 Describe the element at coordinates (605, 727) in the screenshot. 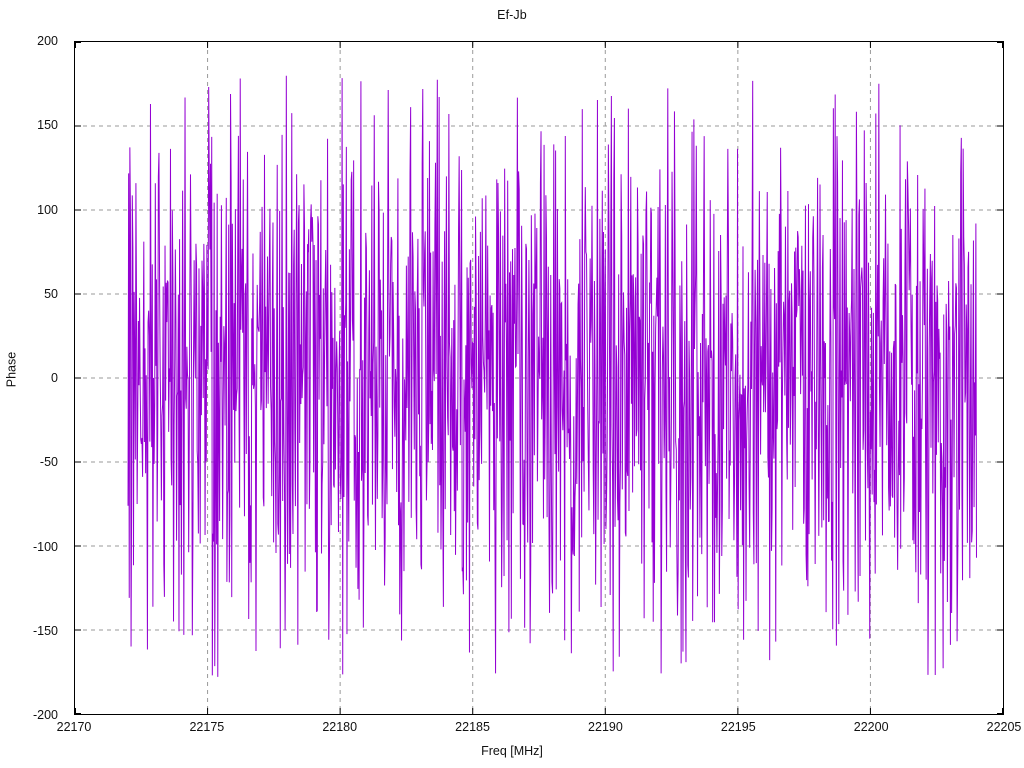

I see `x-tick-label: 22190` at that location.